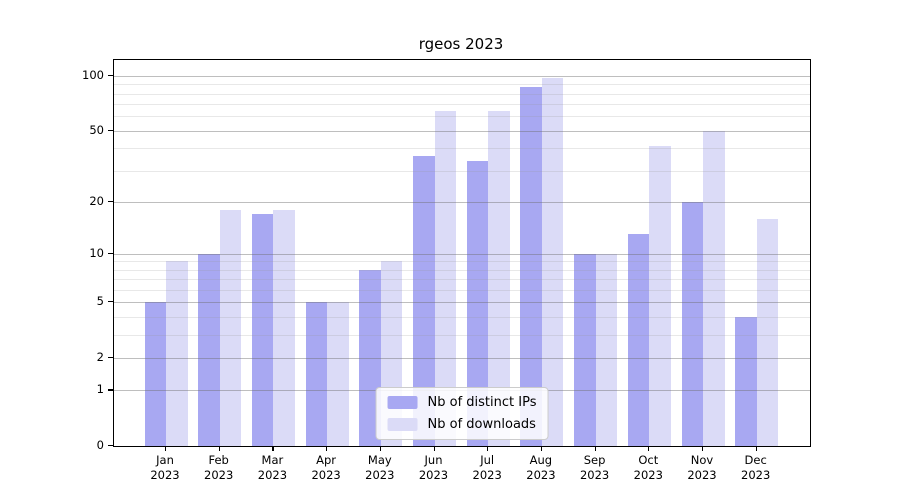 The width and height of the screenshot is (900, 500). I want to click on y-tick-label: 10, so click(96, 252).